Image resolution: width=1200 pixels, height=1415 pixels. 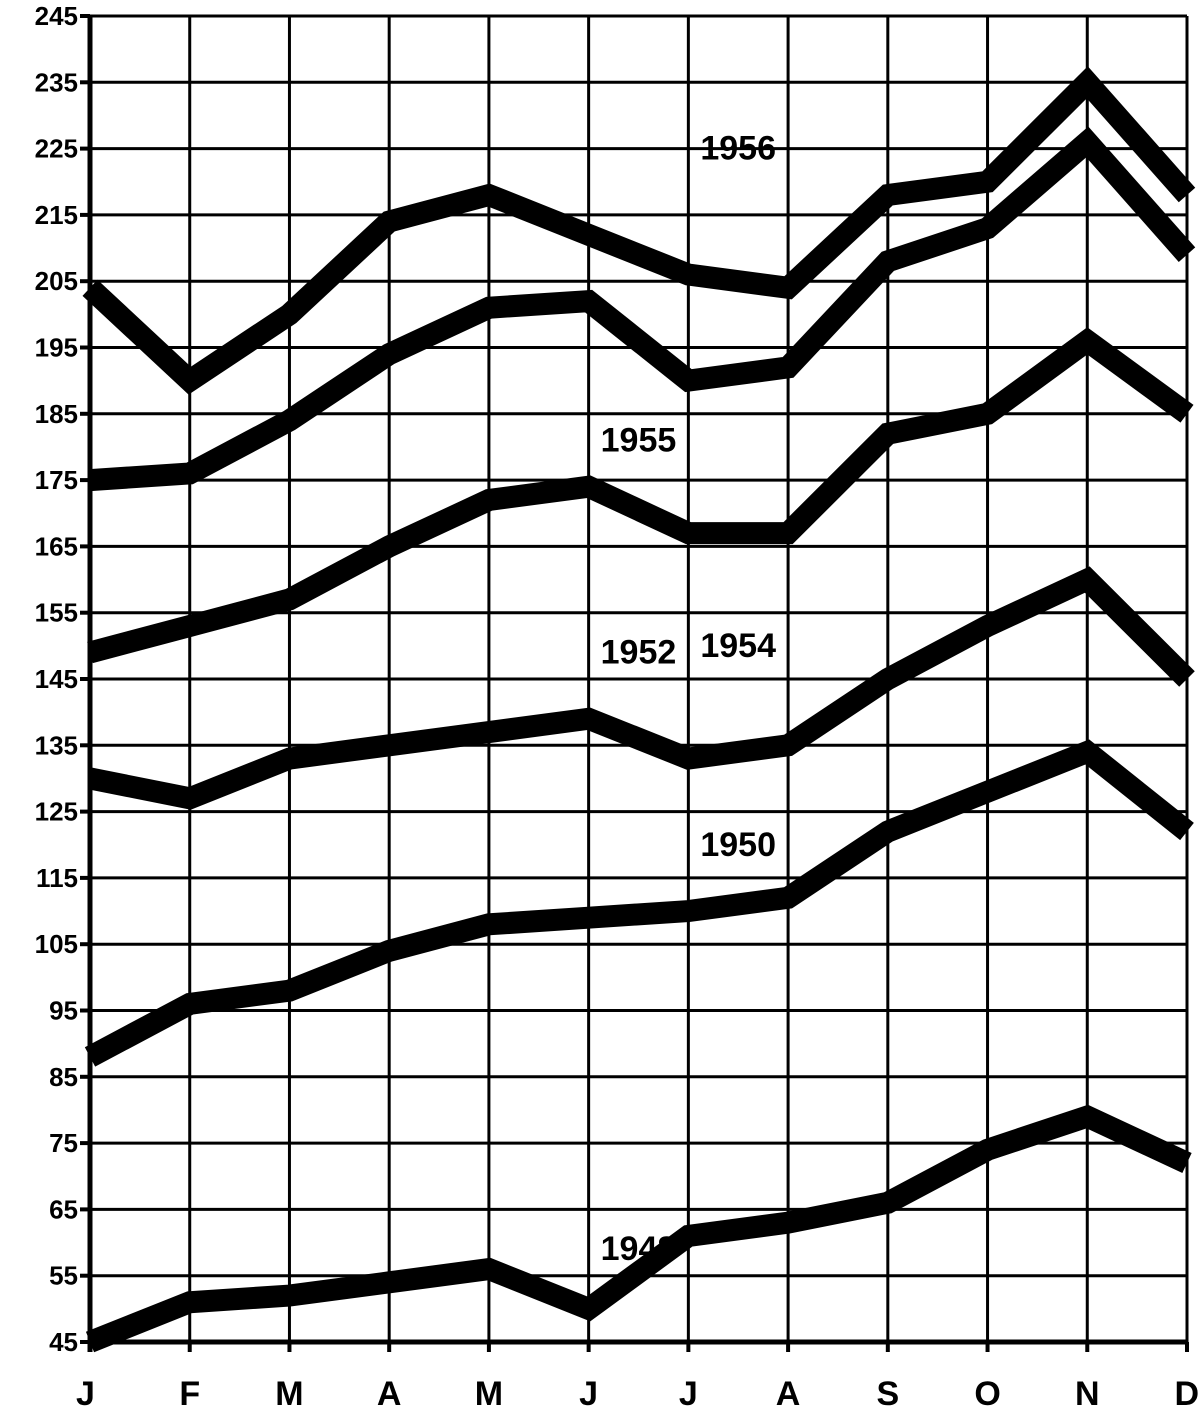 I want to click on series-labels: 1956 1955 1954 1952 1950 1948, so click(x=688, y=699).